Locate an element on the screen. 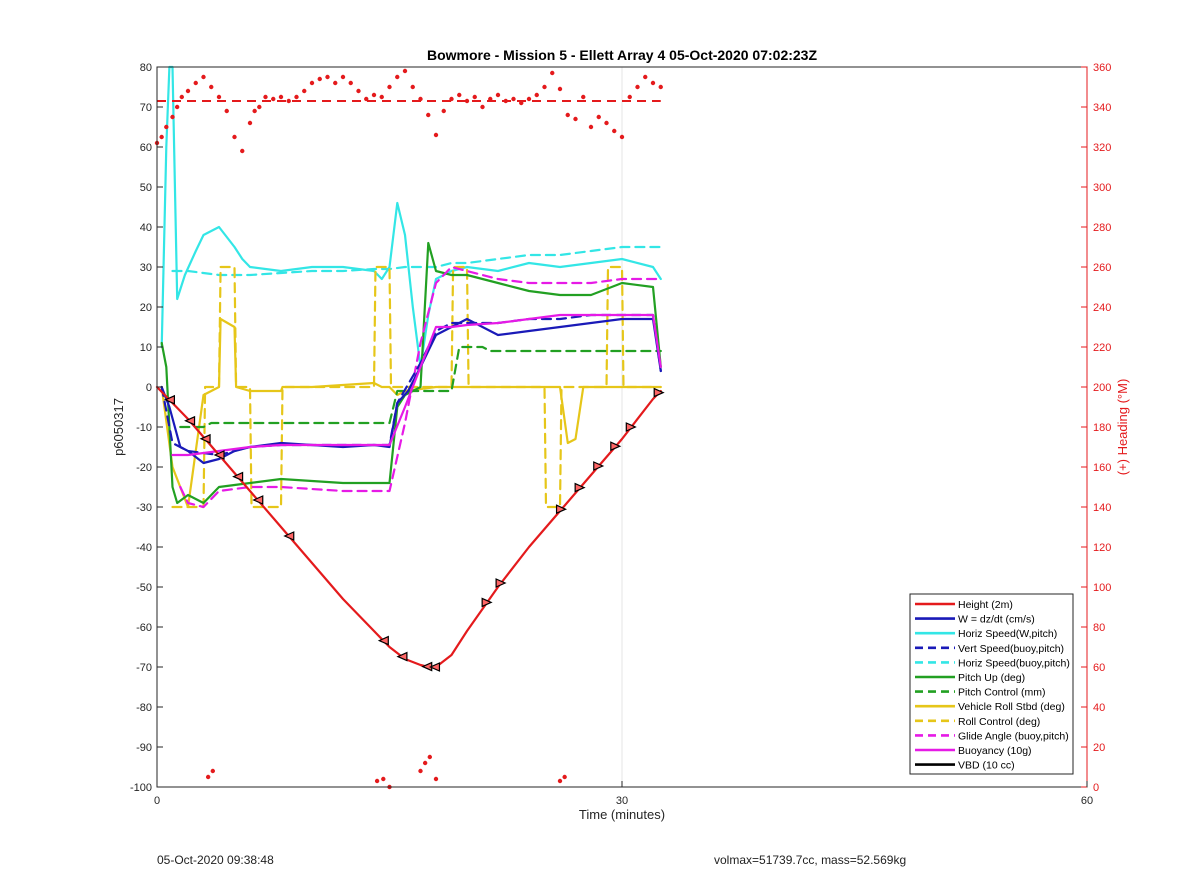 The width and height of the screenshot is (1200, 885). y2-tick-label: 280 is located at coordinates (1102, 228).